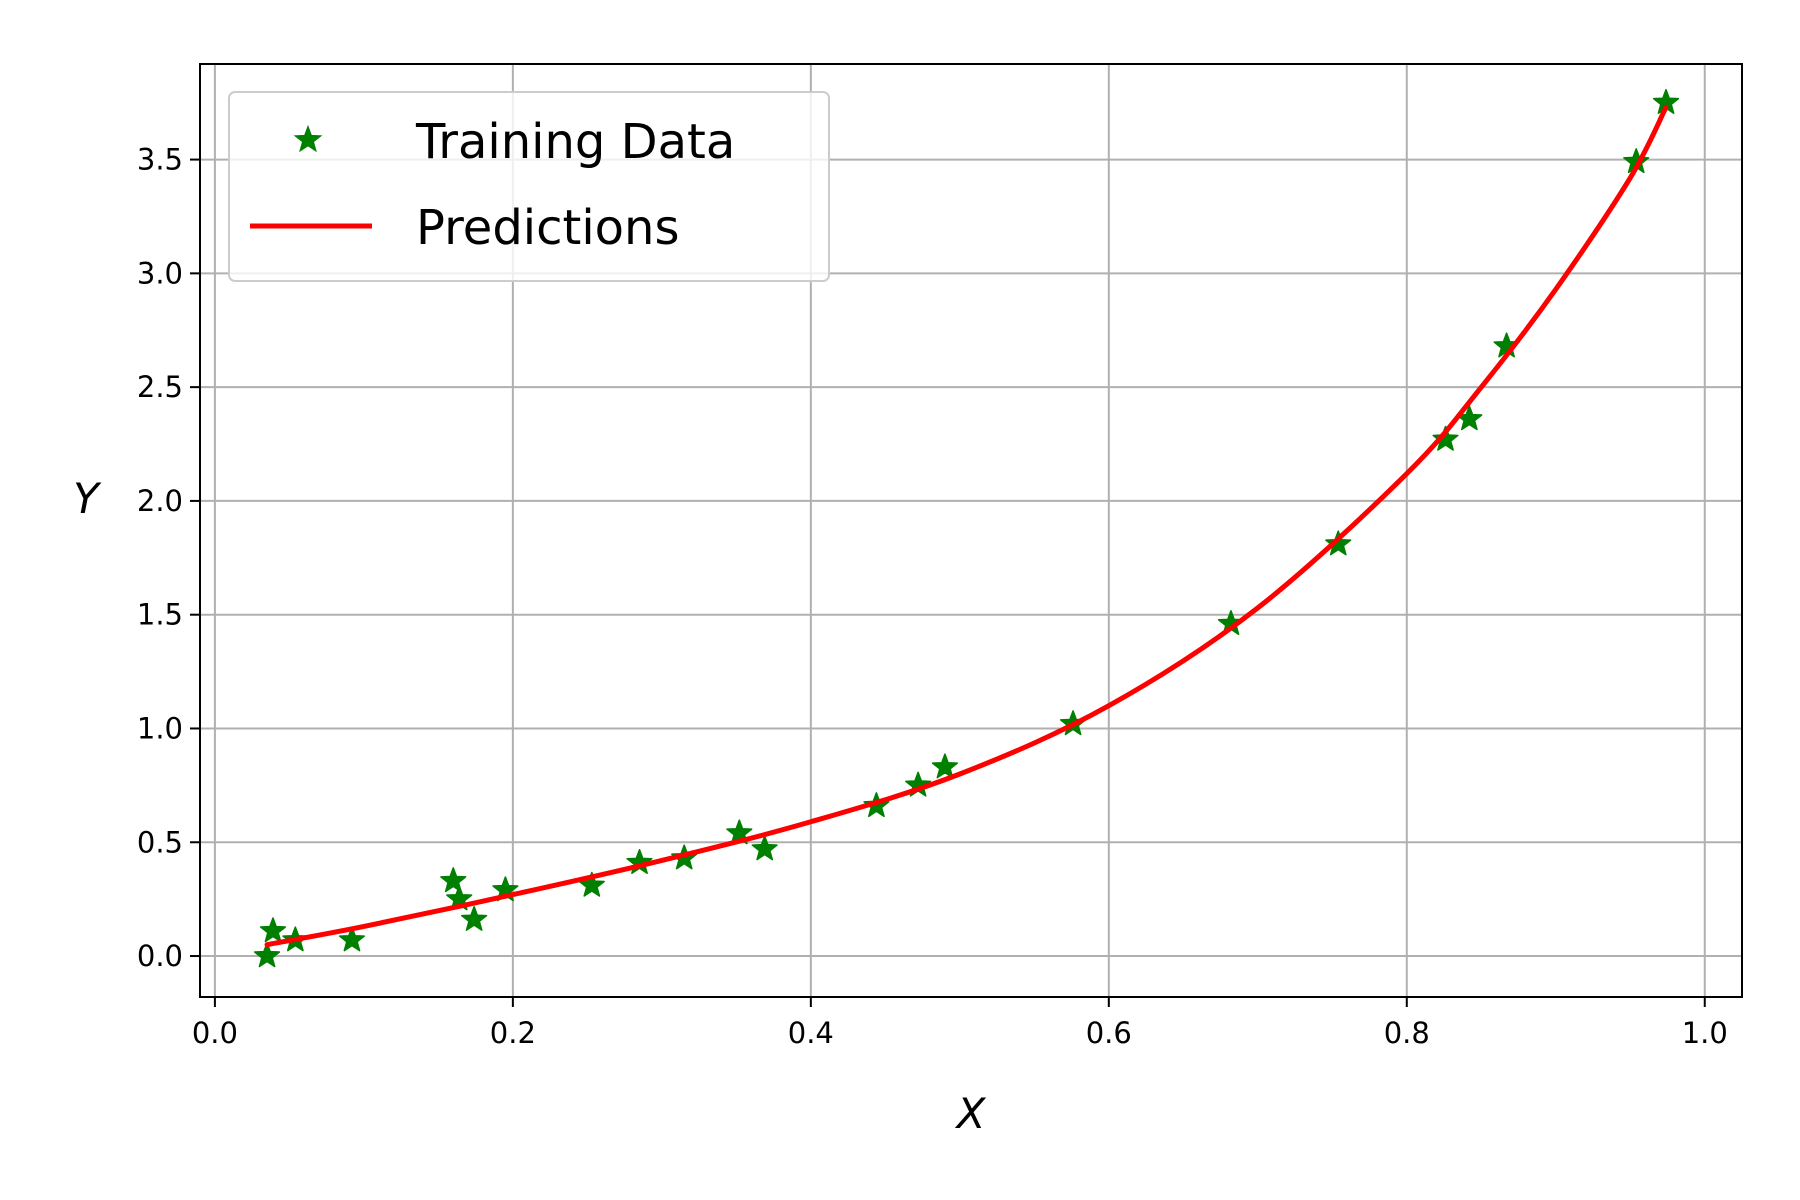  What do you see at coordinates (513, 1033) in the screenshot?
I see `x-tick-label: 0.2` at bounding box center [513, 1033].